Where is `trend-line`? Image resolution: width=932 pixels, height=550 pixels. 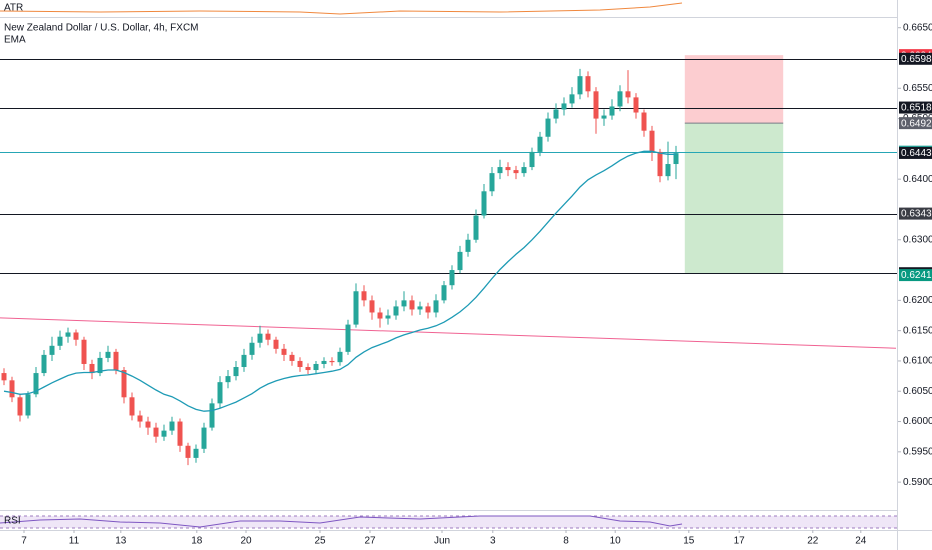
trend-line is located at coordinates (448, 333).